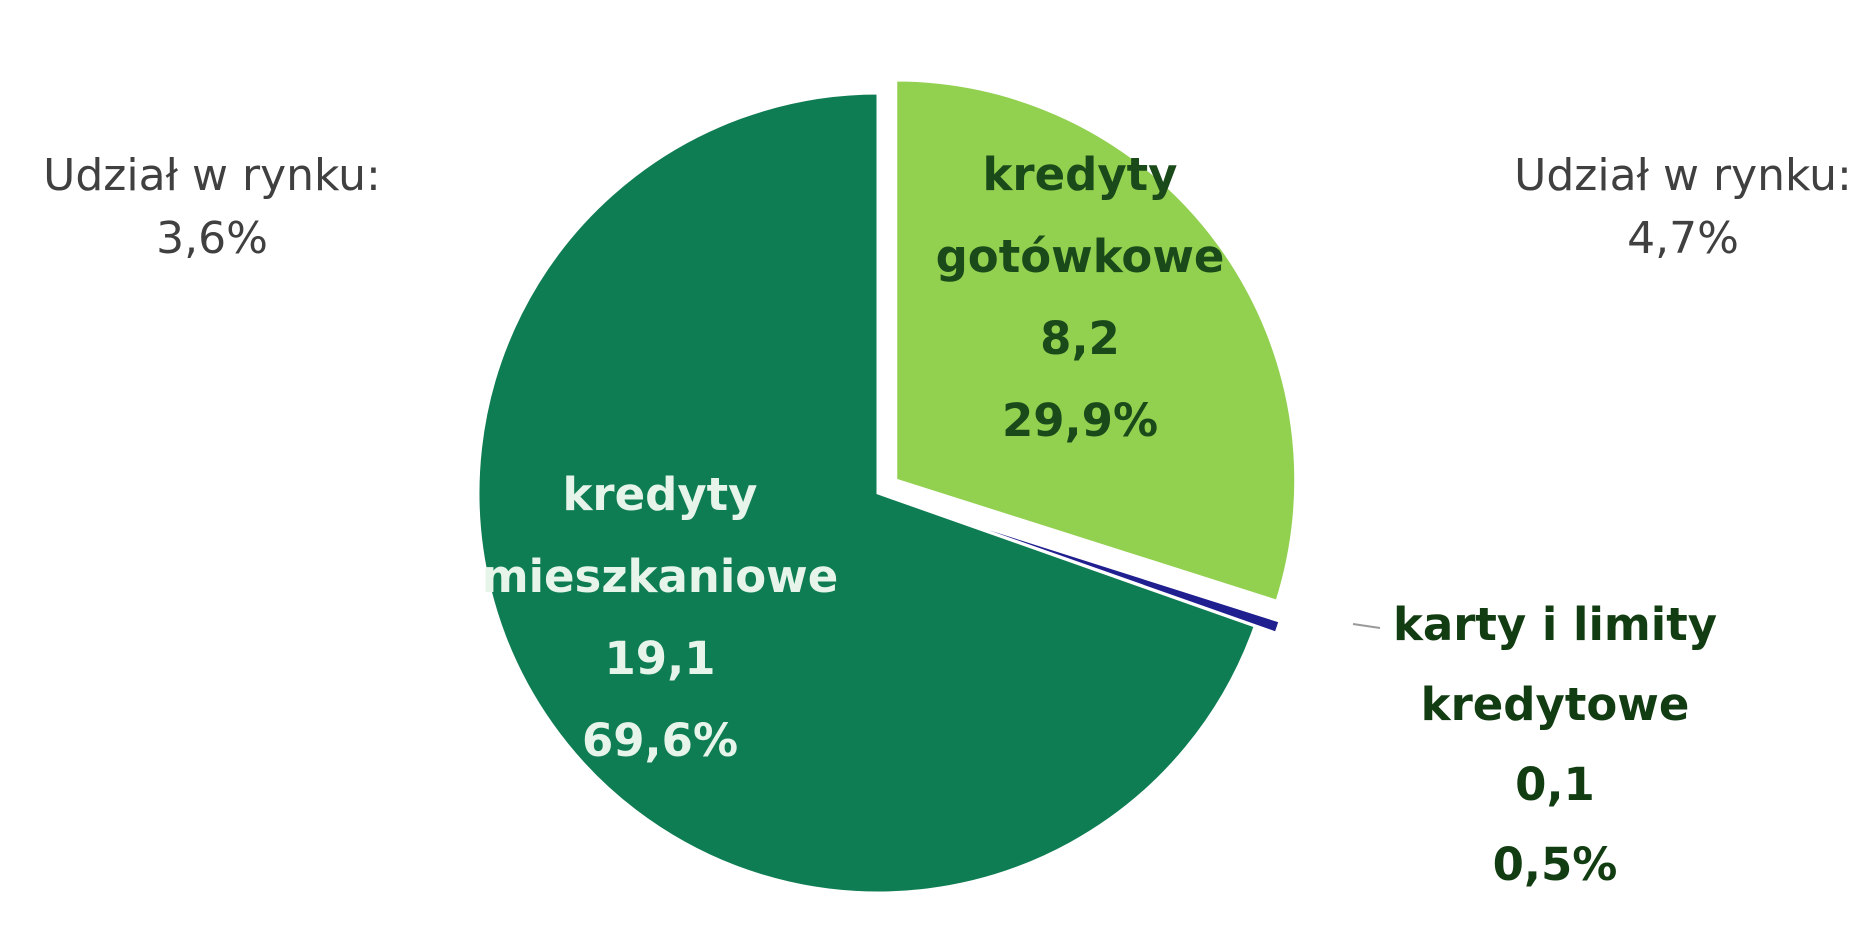 This screenshot has width=1854, height=952. Describe the element at coordinates (1366, 626) in the screenshot. I see `leader-line` at that location.